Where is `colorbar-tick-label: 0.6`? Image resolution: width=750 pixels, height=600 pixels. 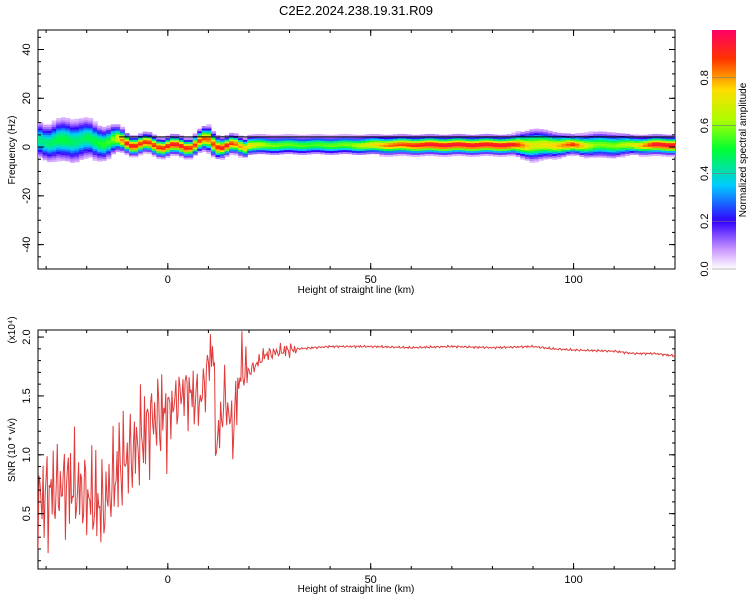 colorbar-tick-label: 0.6 is located at coordinates (705, 125).